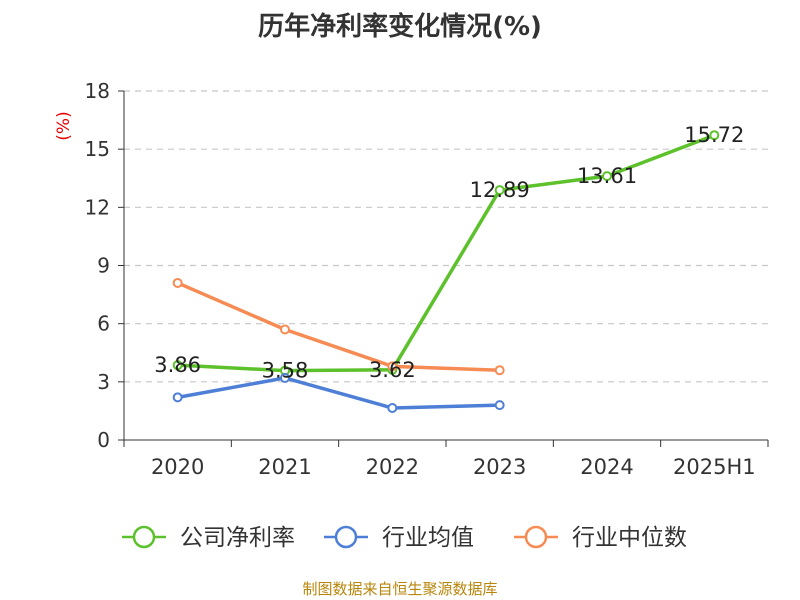  Describe the element at coordinates (237, 538) in the screenshot. I see `legend-label: 公司净利率` at that location.